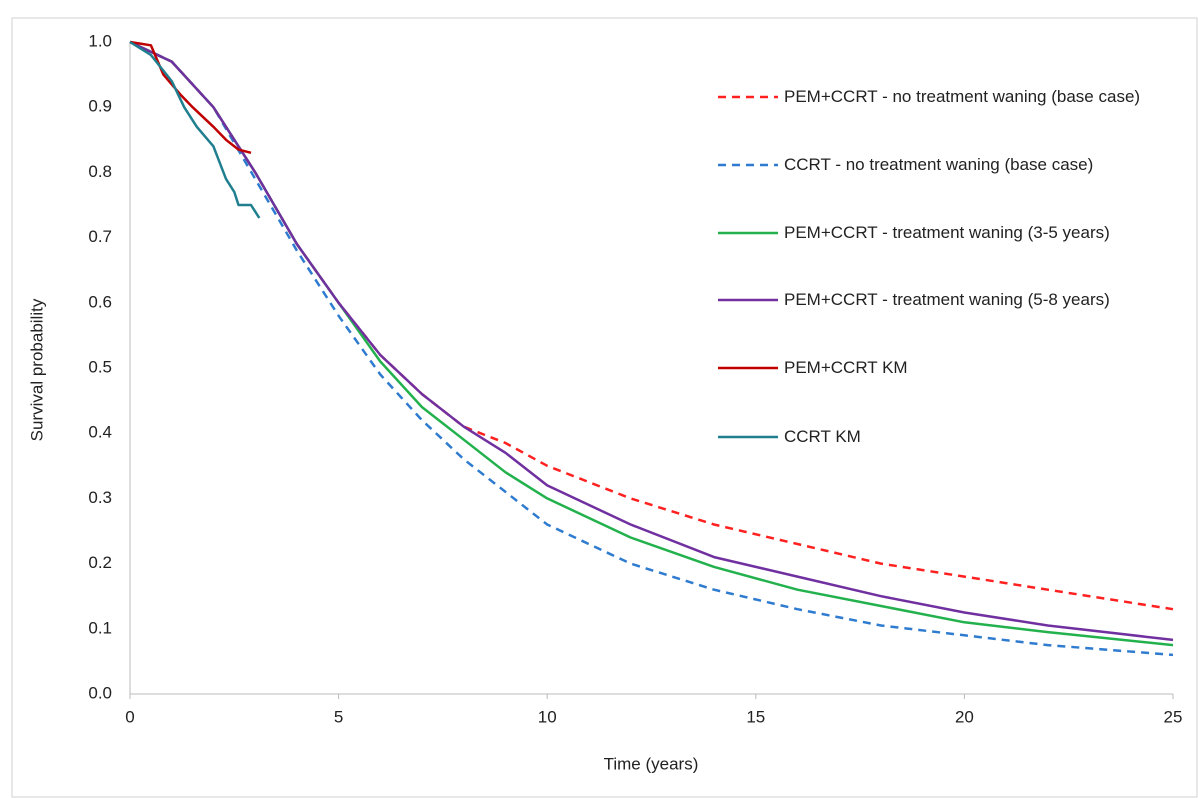 The height and width of the screenshot is (798, 1198). What do you see at coordinates (822, 436) in the screenshot?
I see `legend-label: CCRT KM` at bounding box center [822, 436].